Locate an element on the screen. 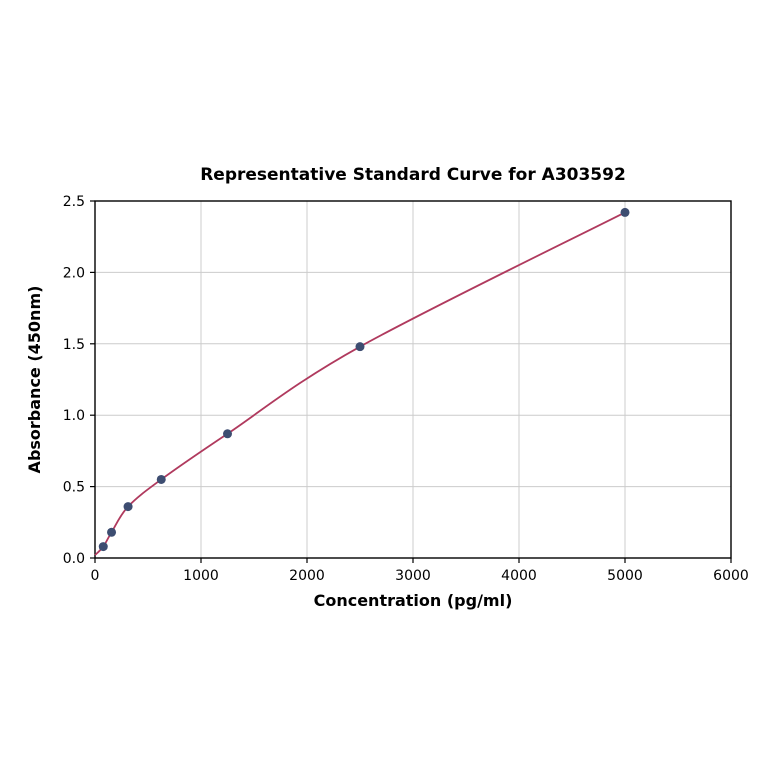 This screenshot has width=764, height=764. x-tick-label: 6000 is located at coordinates (731, 576).